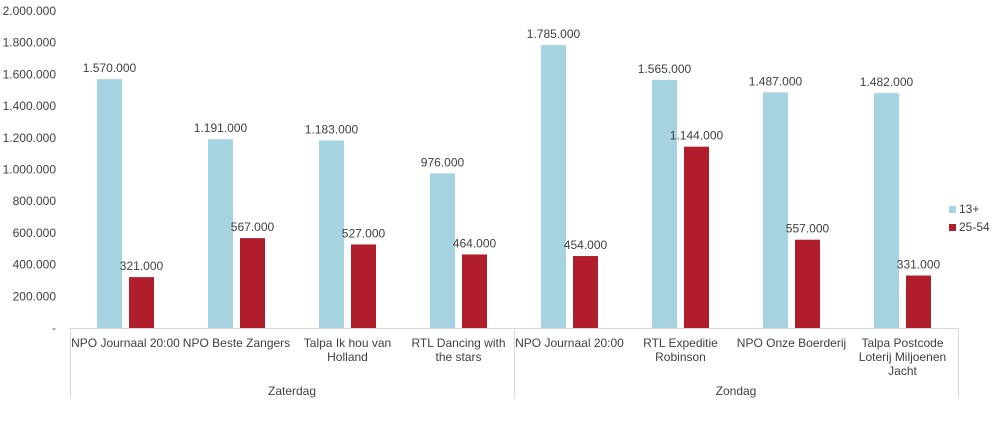 Image resolution: width=992 pixels, height=444 pixels. Describe the element at coordinates (30, 74) in the screenshot. I see `y-tick-label: 1.600.000` at that location.